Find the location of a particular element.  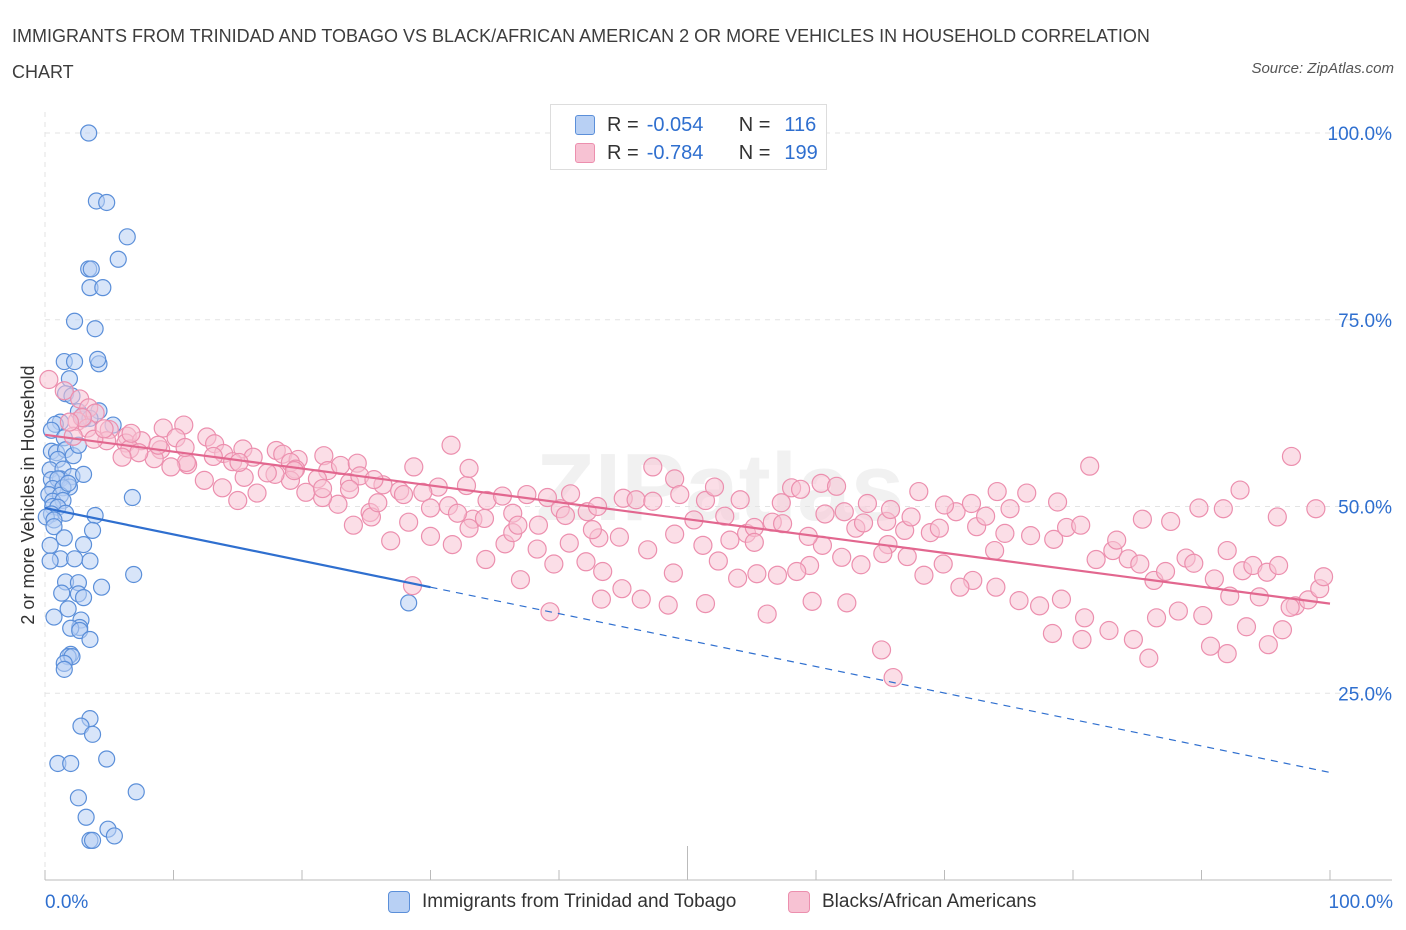

legend-label-trinidad: Immigrants from Trinidad and Tobago is located at coordinates (579, 901).